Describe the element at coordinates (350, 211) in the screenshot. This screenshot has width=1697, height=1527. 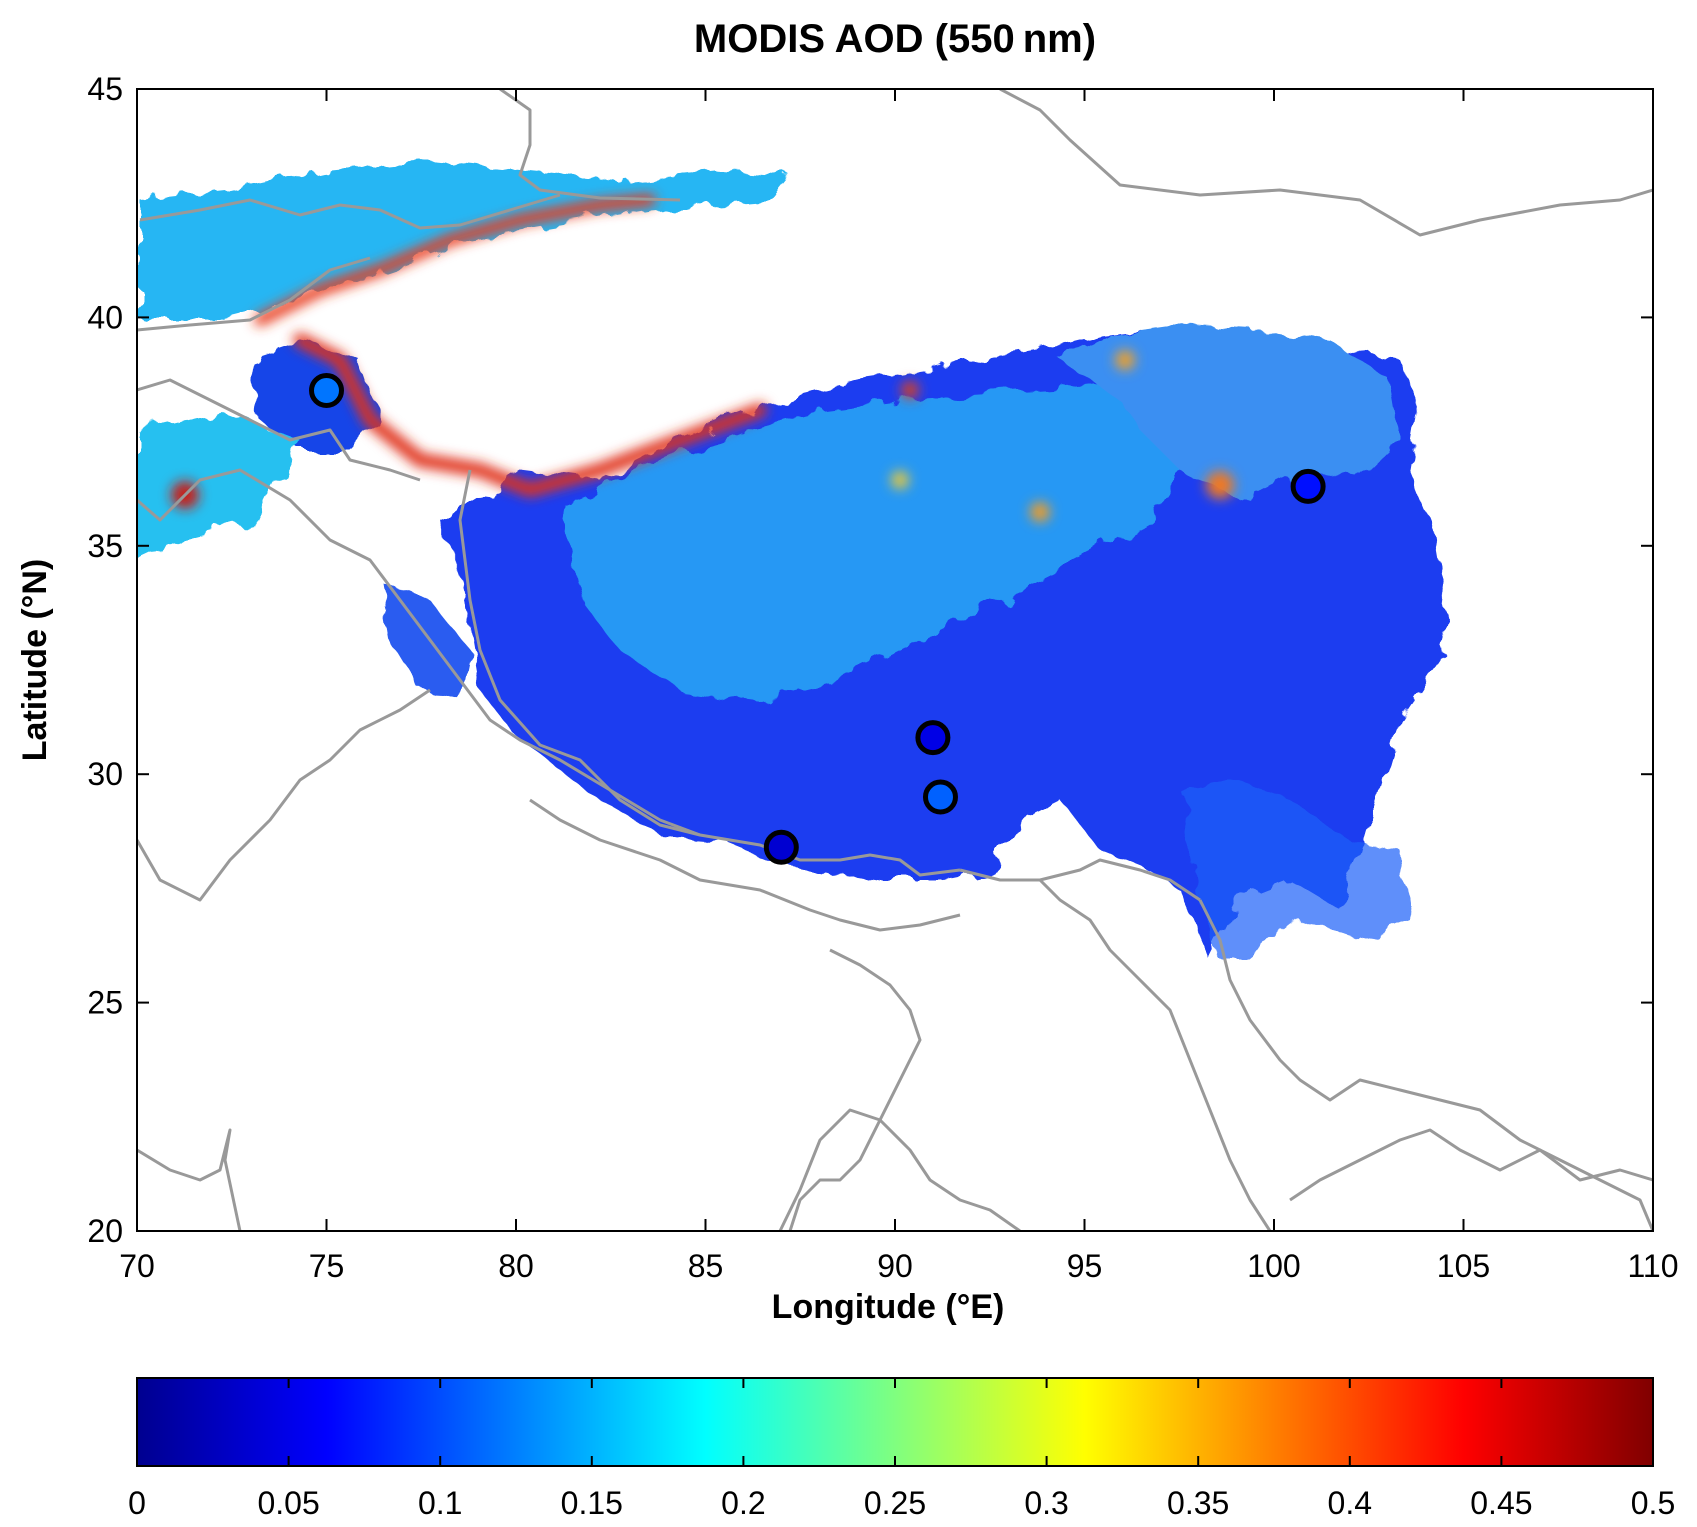
I see `boundary-kazakh-kyrgyz` at that location.